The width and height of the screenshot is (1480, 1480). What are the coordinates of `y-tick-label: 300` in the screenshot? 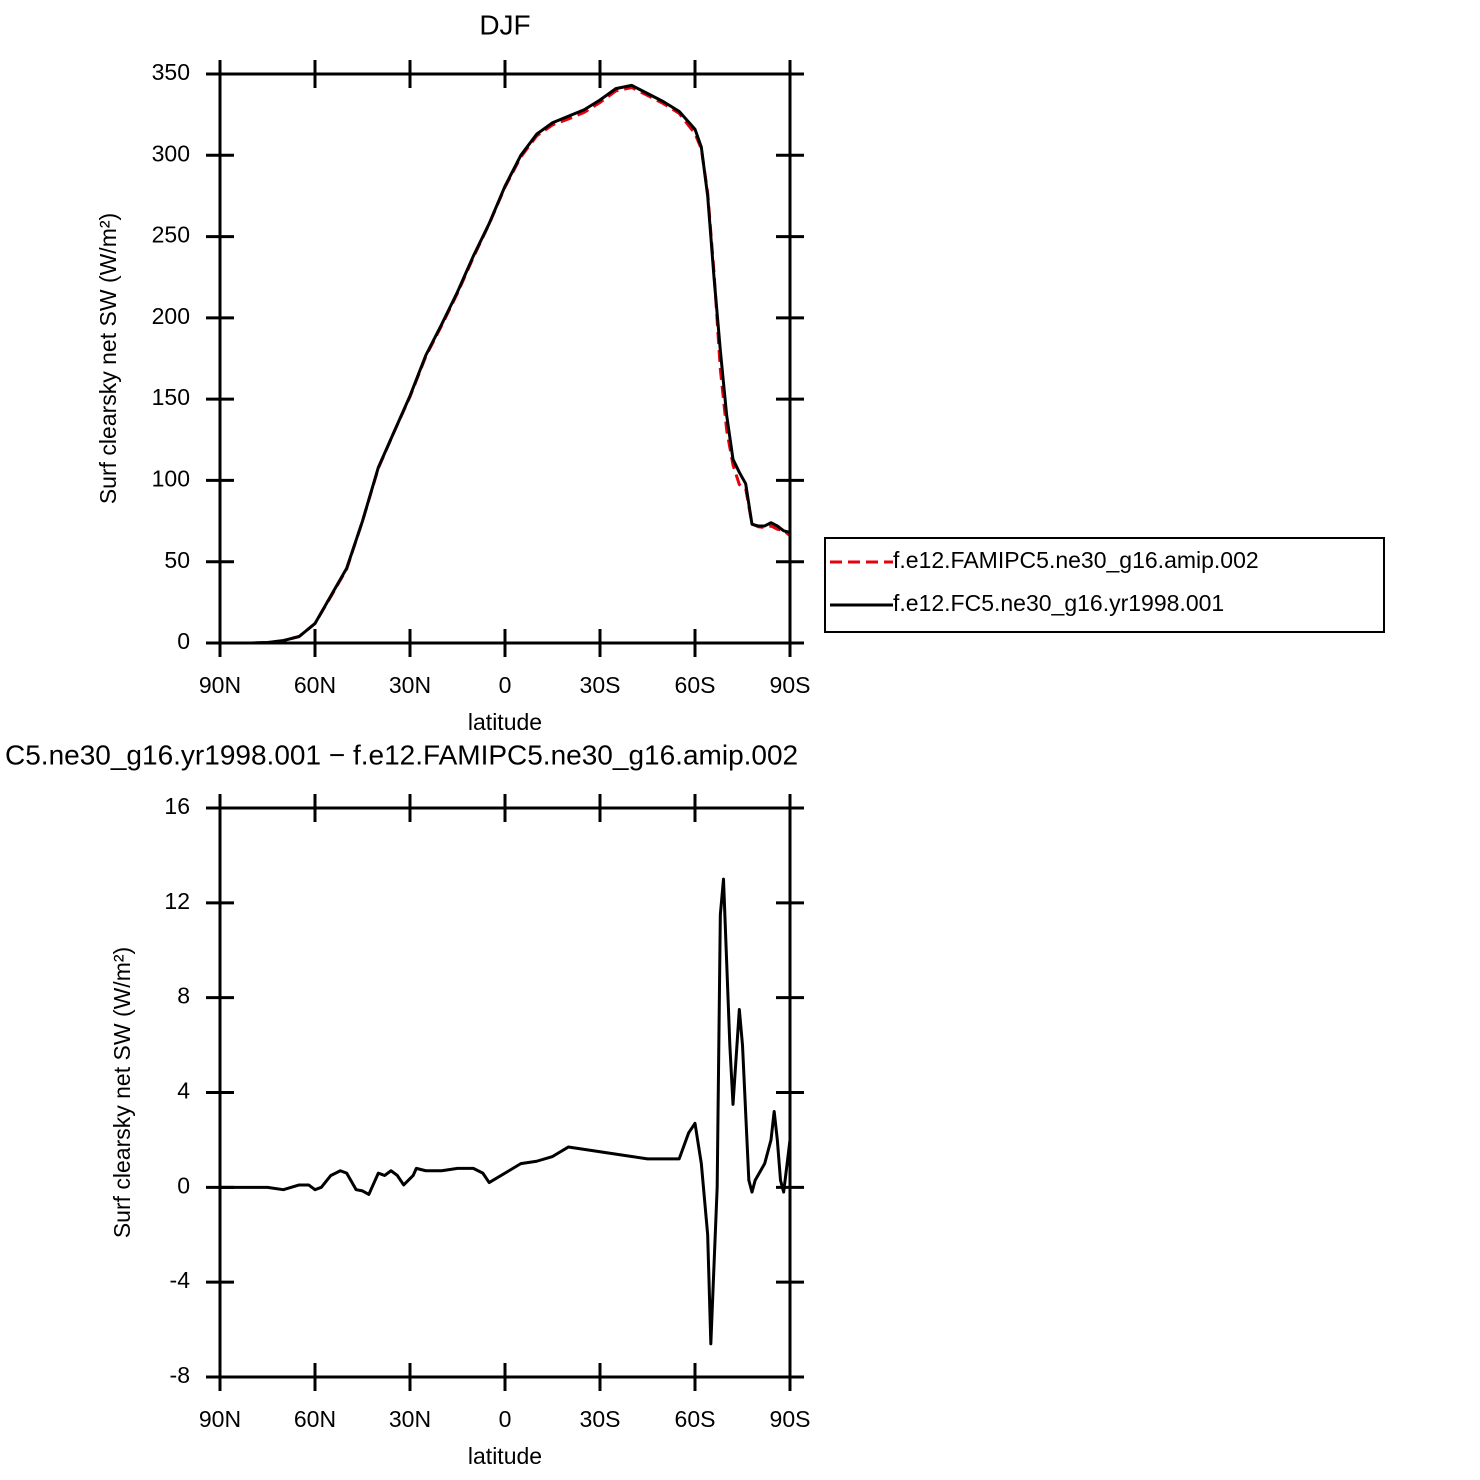 It's located at (171, 153).